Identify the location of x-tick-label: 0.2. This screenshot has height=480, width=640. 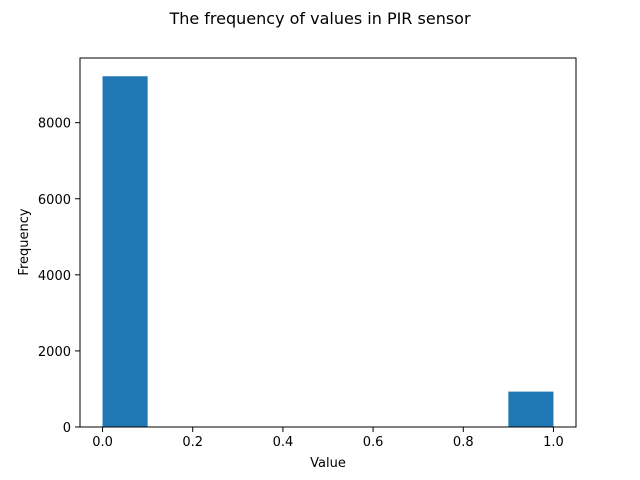
(192, 442).